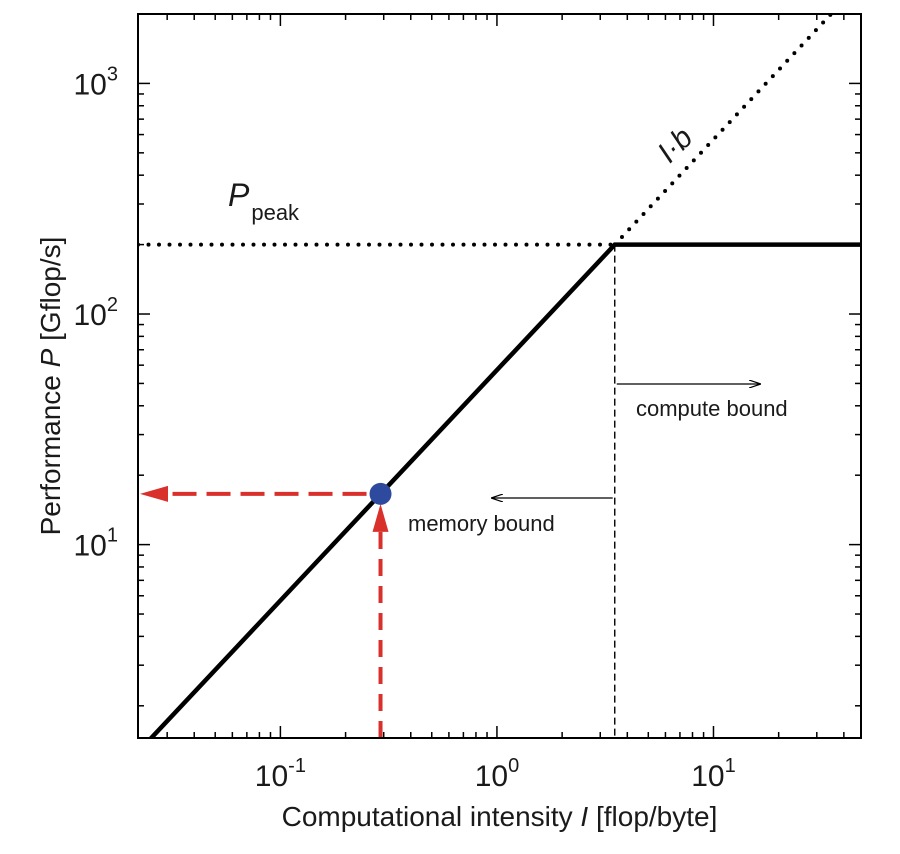 Image resolution: width=900 pixels, height=854 pixels. I want to click on y-tick-label: 10³, so click(96, 82).